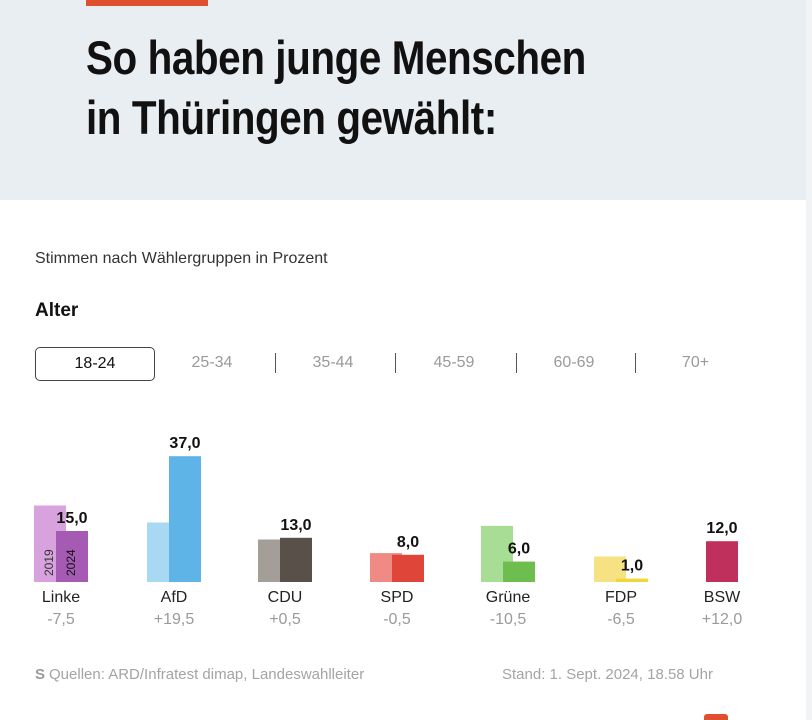 The image size is (812, 720). What do you see at coordinates (285, 597) in the screenshot?
I see `category-label-cdu: CDU` at bounding box center [285, 597].